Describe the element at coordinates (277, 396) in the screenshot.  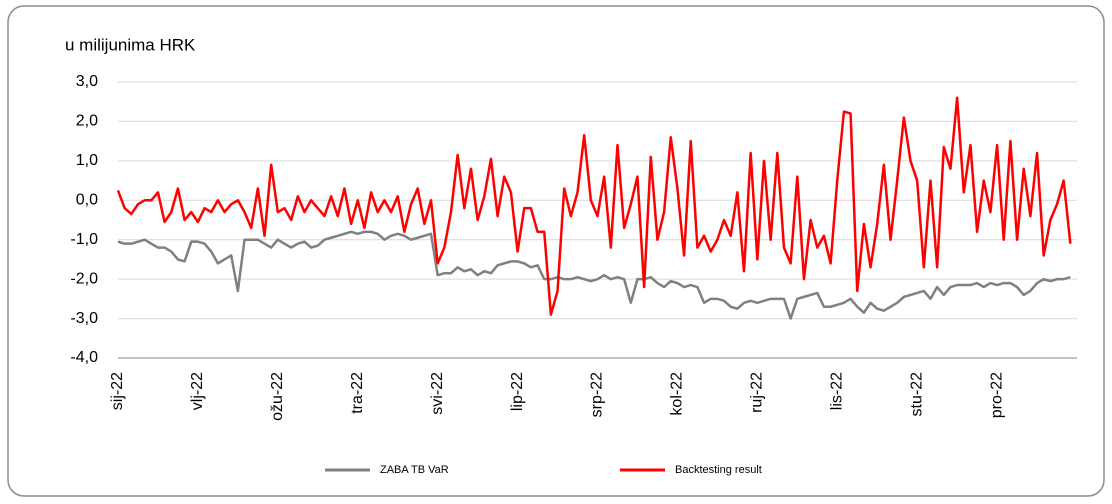
I see `x-tick-label: ožu-22` at that location.